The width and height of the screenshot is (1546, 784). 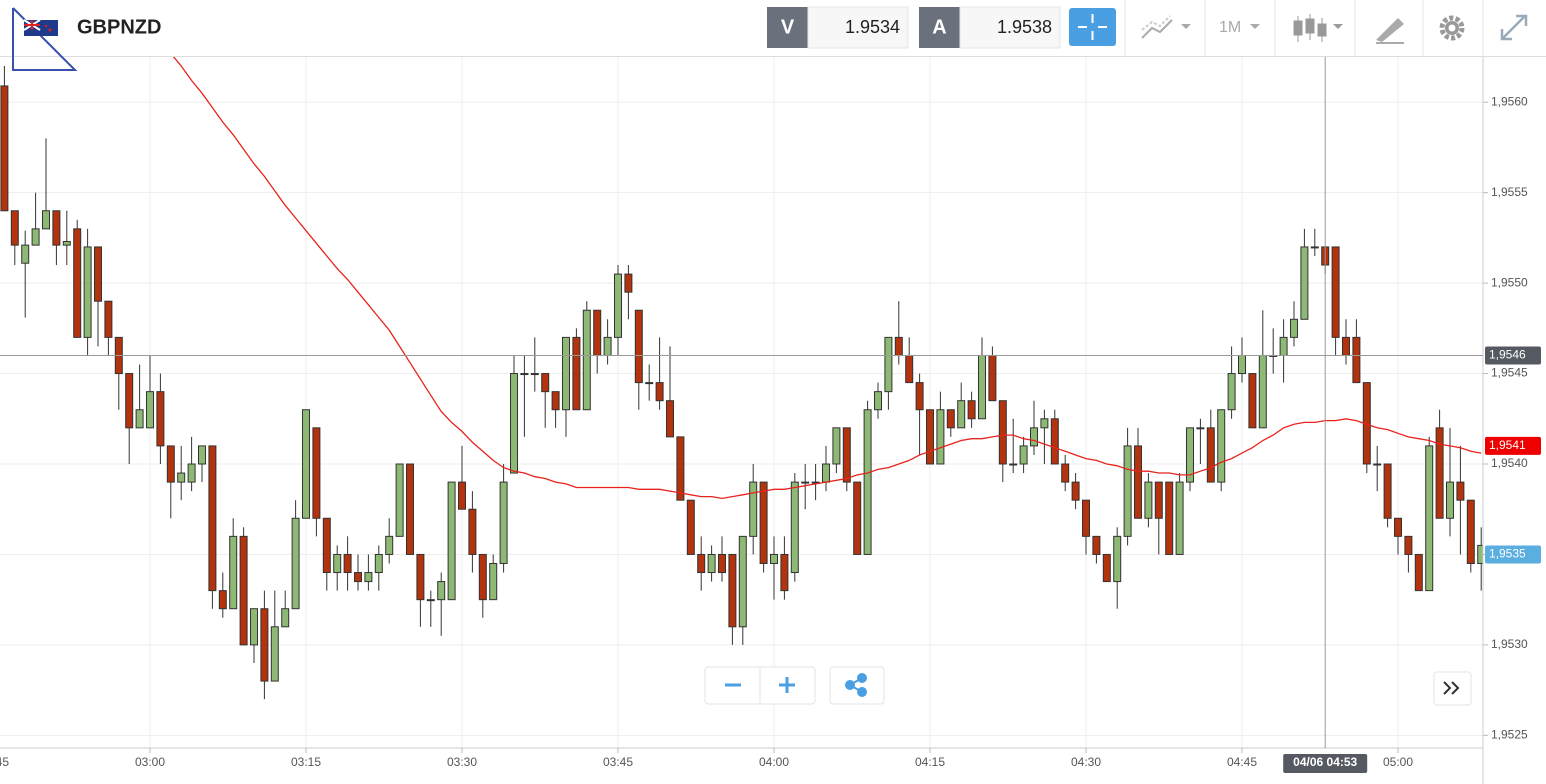 I want to click on bid-button, so click(x=787, y=27).